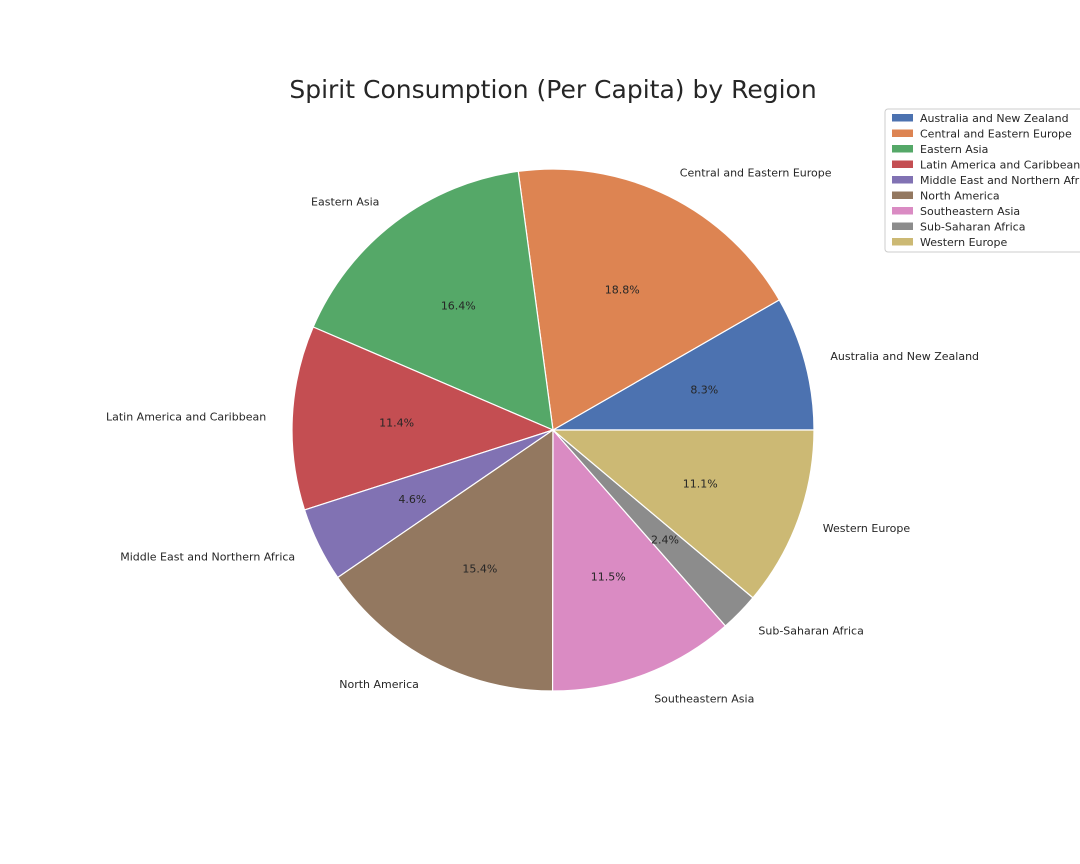 The height and width of the screenshot is (864, 1080). What do you see at coordinates (1000, 165) in the screenshot?
I see `legend-label-latin-america-and-caribbean: Latin America and Caribbean` at bounding box center [1000, 165].